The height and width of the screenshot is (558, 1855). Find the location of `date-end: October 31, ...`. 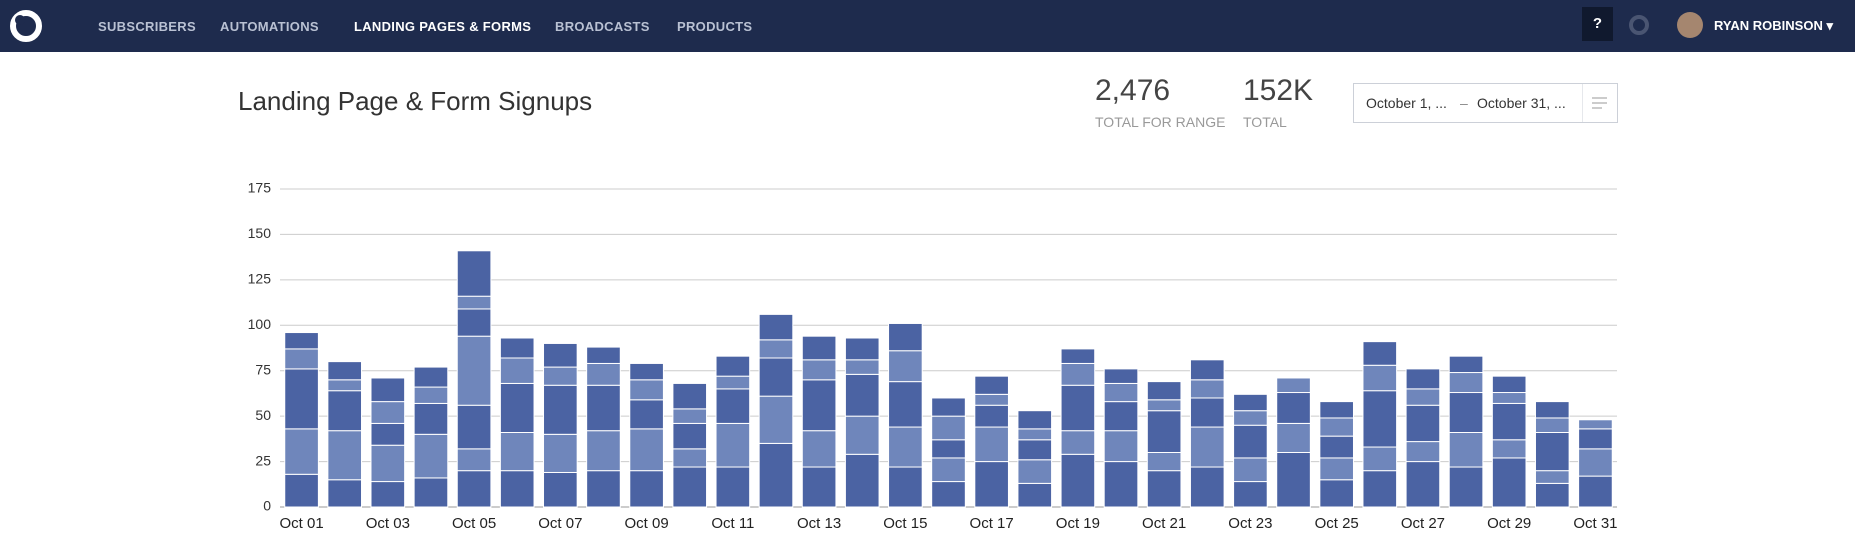

date-end: October 31, ... is located at coordinates (1521, 103).